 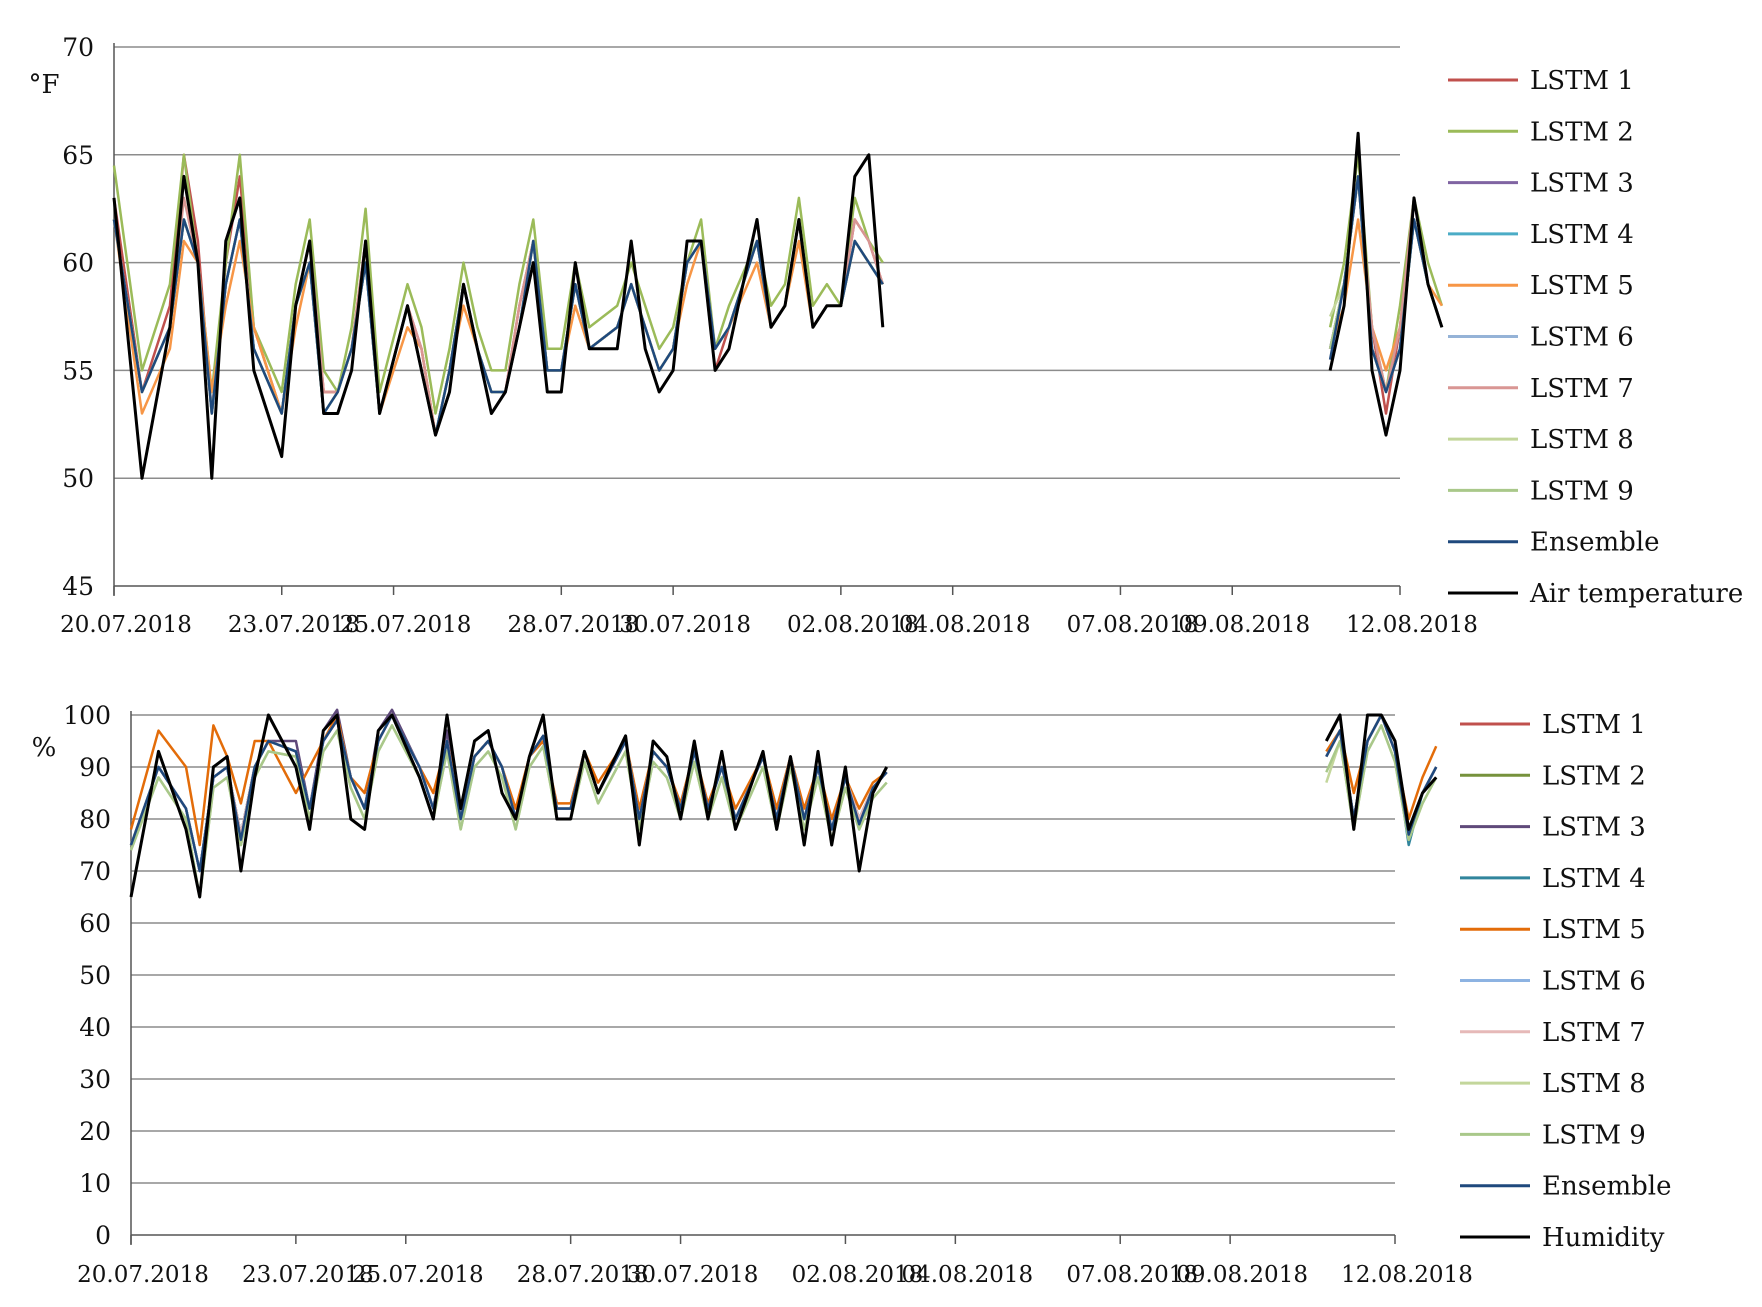 What do you see at coordinates (44, 748) in the screenshot?
I see `y-axis-label: %` at bounding box center [44, 748].